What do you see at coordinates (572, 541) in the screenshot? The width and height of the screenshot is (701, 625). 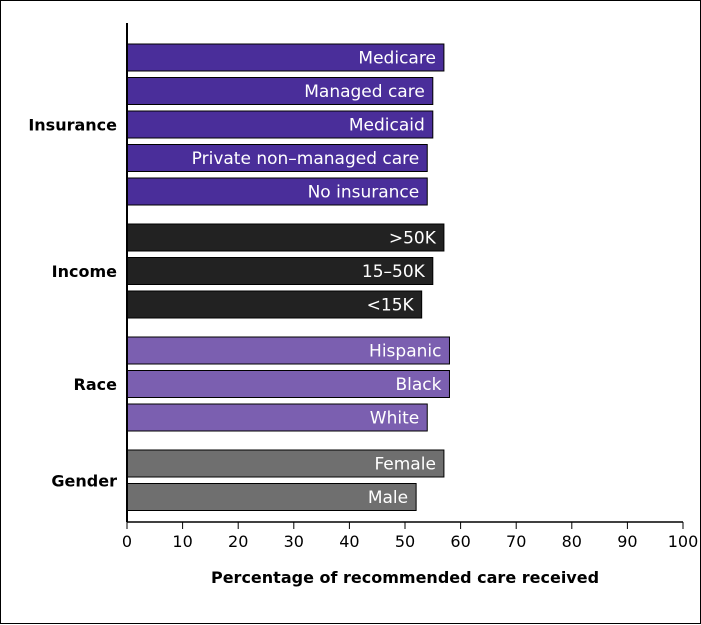 I see `x-tick-label: 80` at bounding box center [572, 541].